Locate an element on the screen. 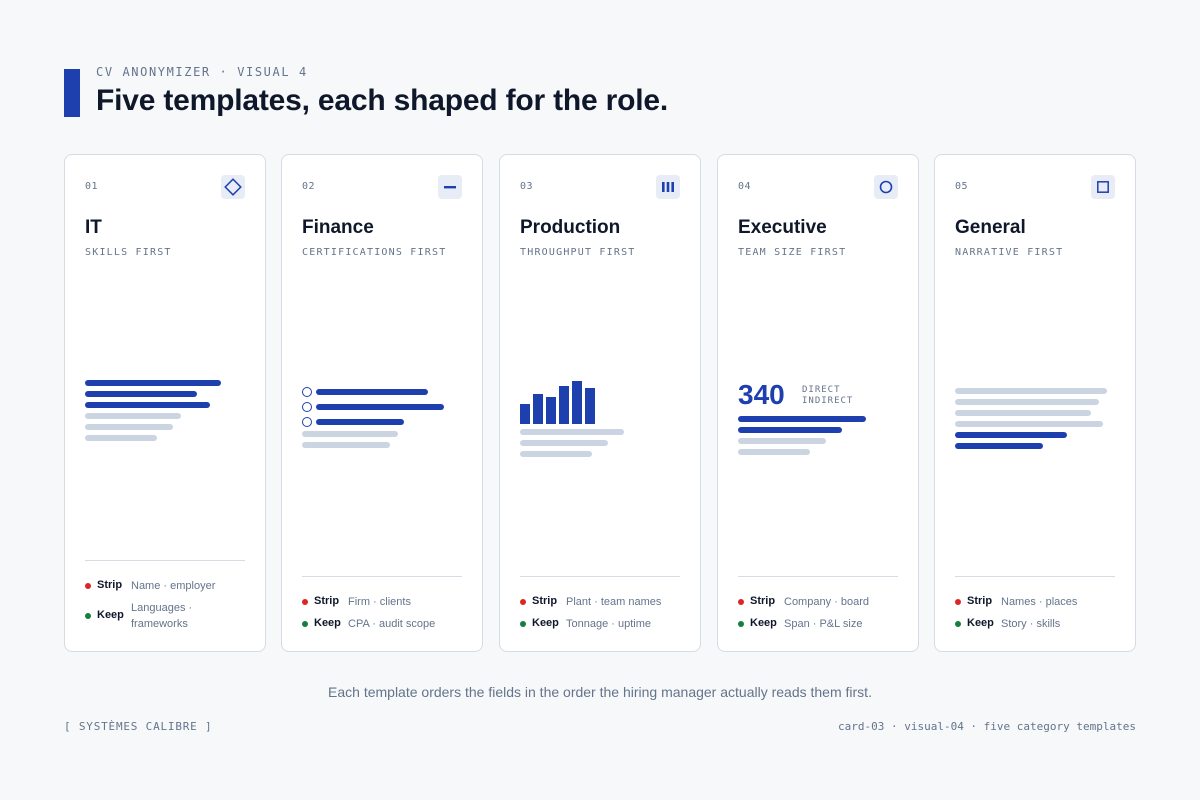 This screenshot has height=800, width=1200. card-title: General is located at coordinates (990, 227).